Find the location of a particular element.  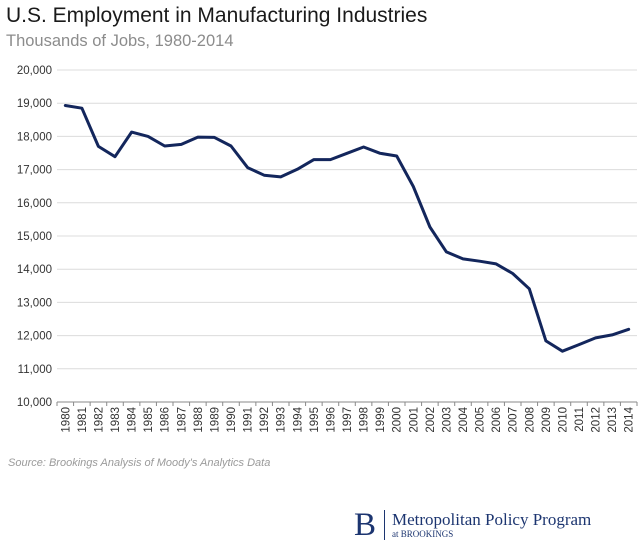

x-tick-label: 1992 is located at coordinates (265, 420).